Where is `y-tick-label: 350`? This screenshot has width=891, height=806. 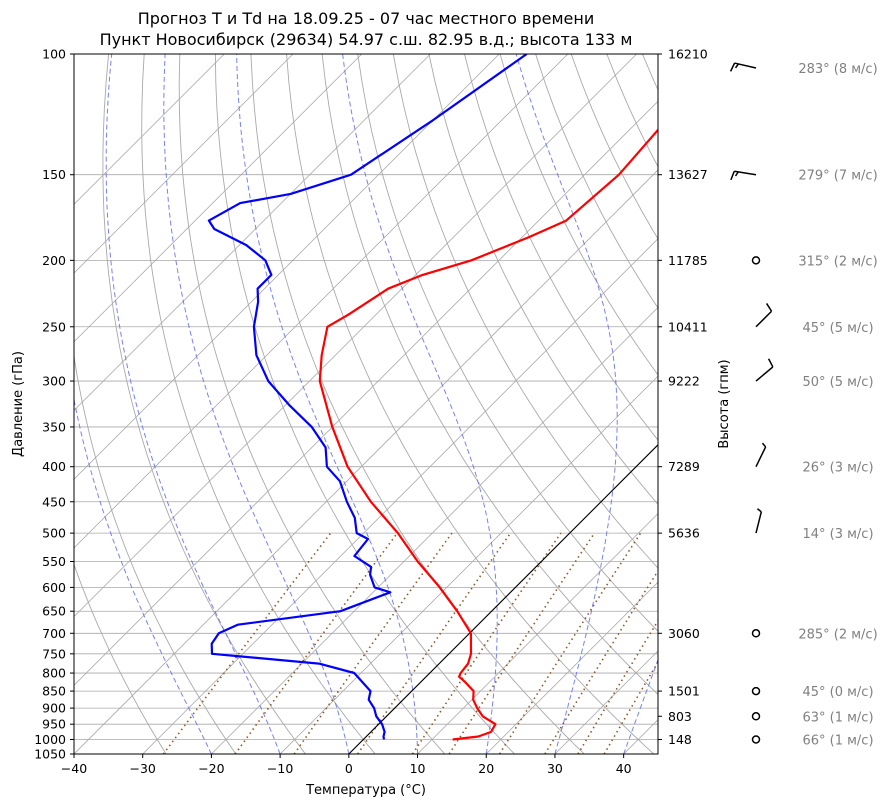 y-tick-label: 350 is located at coordinates (54, 426).